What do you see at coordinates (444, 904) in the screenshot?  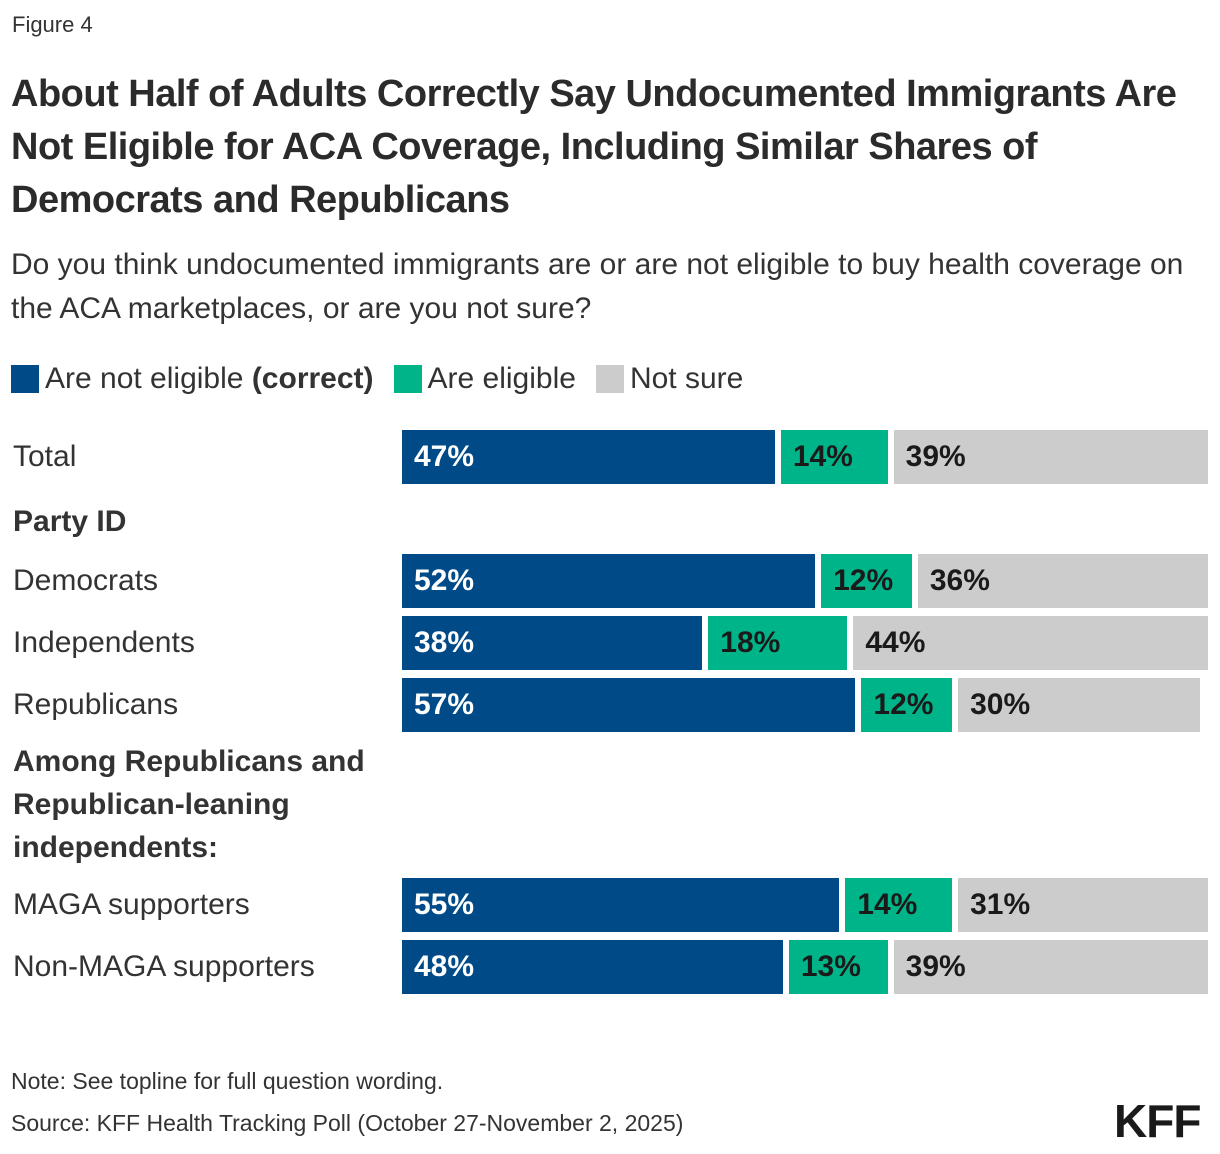 I see `data-label: 55%` at bounding box center [444, 904].